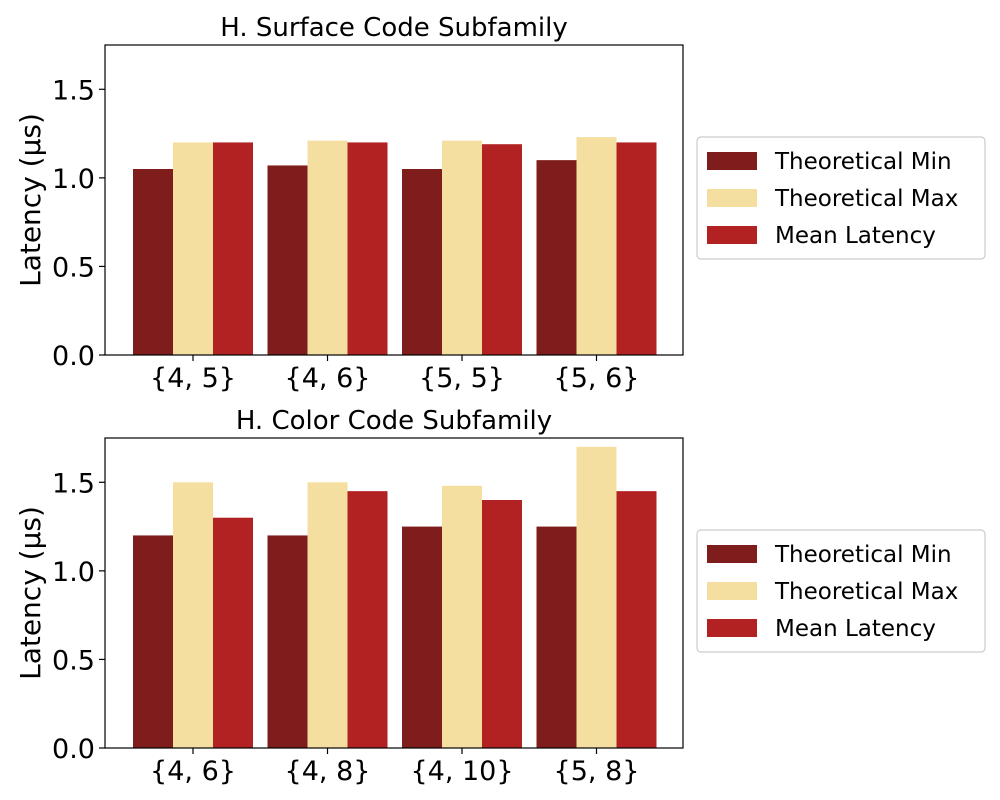 The height and width of the screenshot is (800, 1000). Describe the element at coordinates (395, 246) in the screenshot. I see `bar-group` at that location.